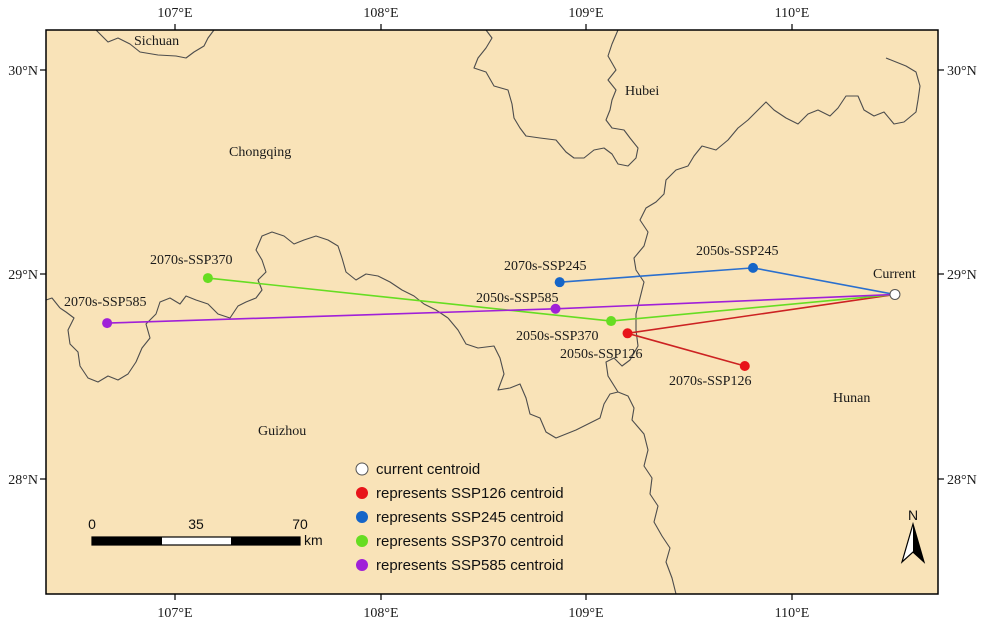 The height and width of the screenshot is (626, 985). I want to click on legend-marker-current, so click(362, 469).